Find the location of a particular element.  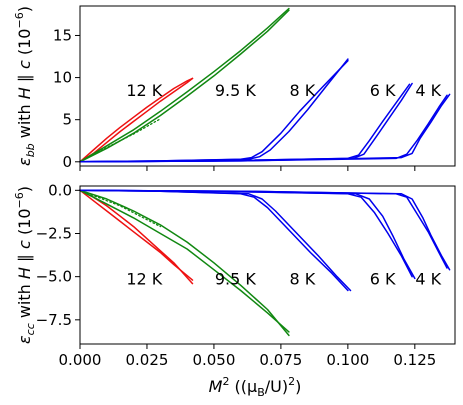

xlabel-slash: /U) is located at coordinates (276, 386).